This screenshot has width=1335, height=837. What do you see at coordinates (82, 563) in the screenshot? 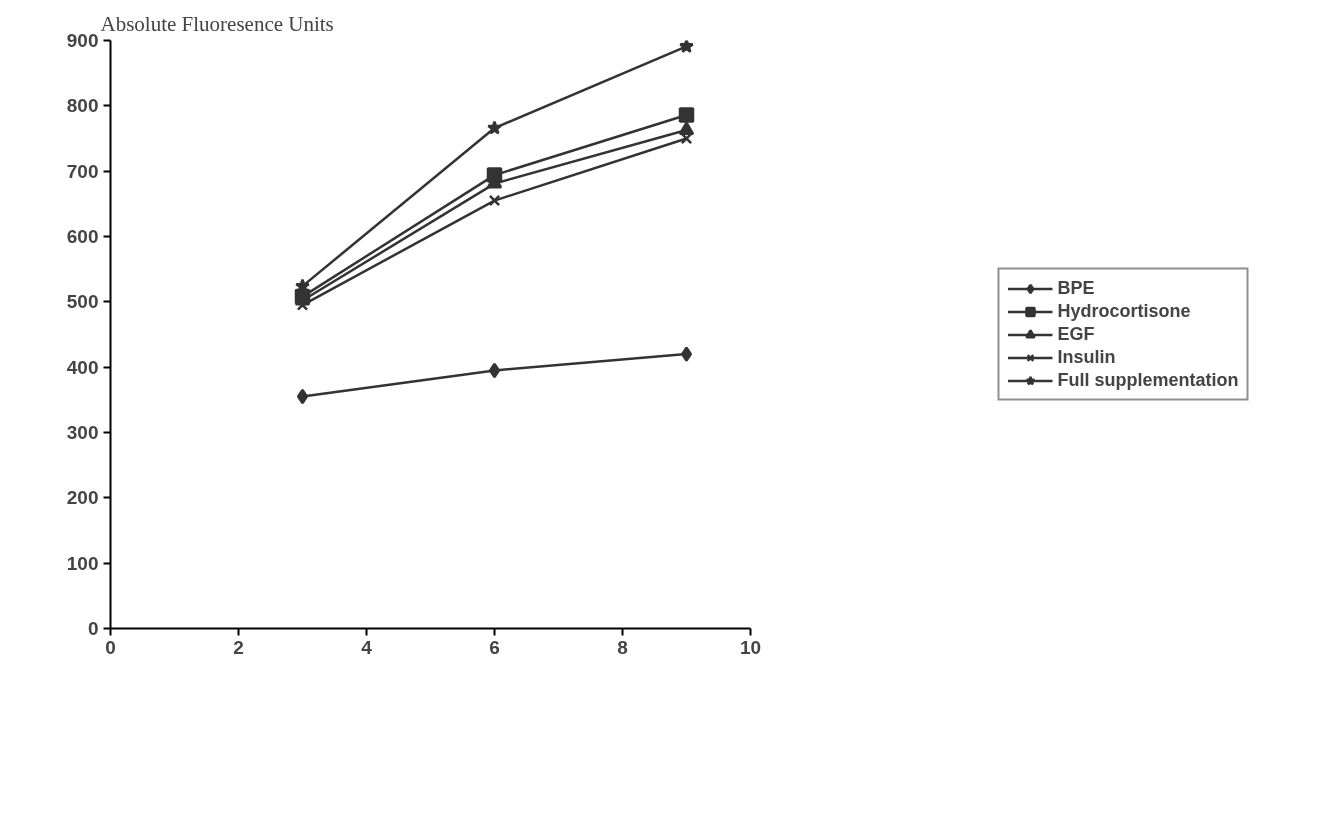
I see `y-tick-label: 100` at bounding box center [82, 563].